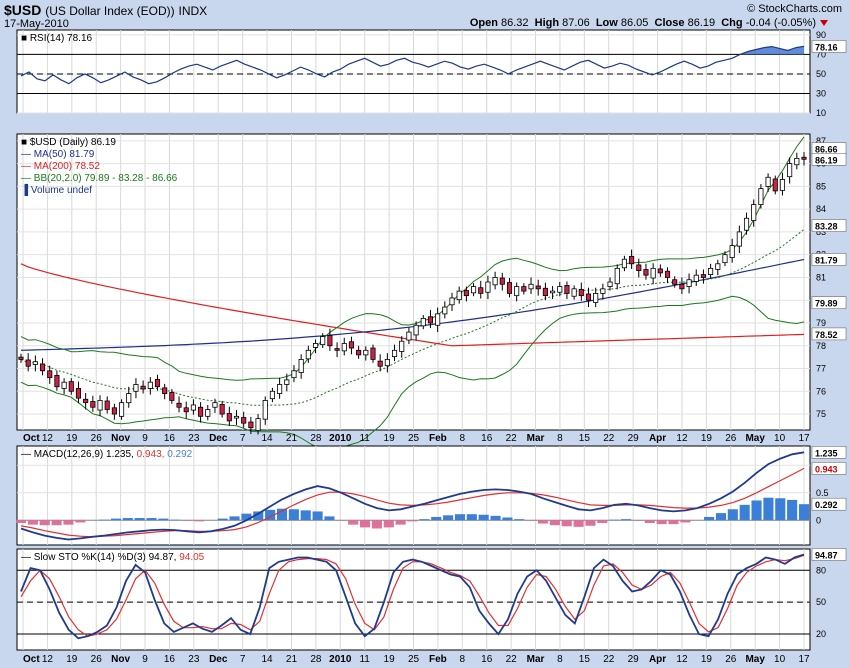 Image resolution: width=850 pixels, height=668 pixels. I want to click on chg-label: Chg, so click(732, 23).